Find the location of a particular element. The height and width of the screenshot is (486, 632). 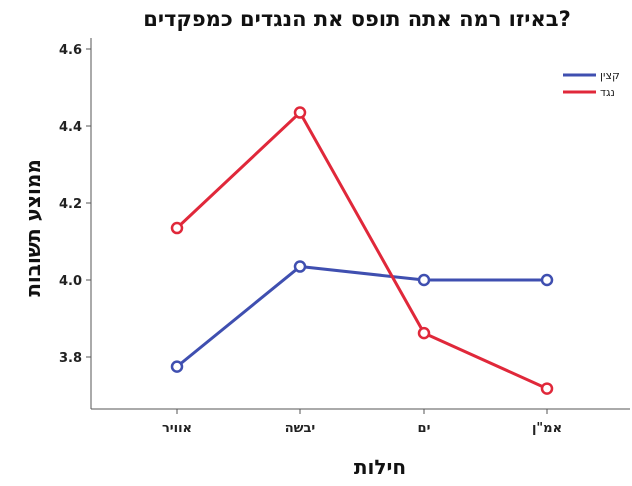

y-tick-label: 4.4 is located at coordinates (70, 127).